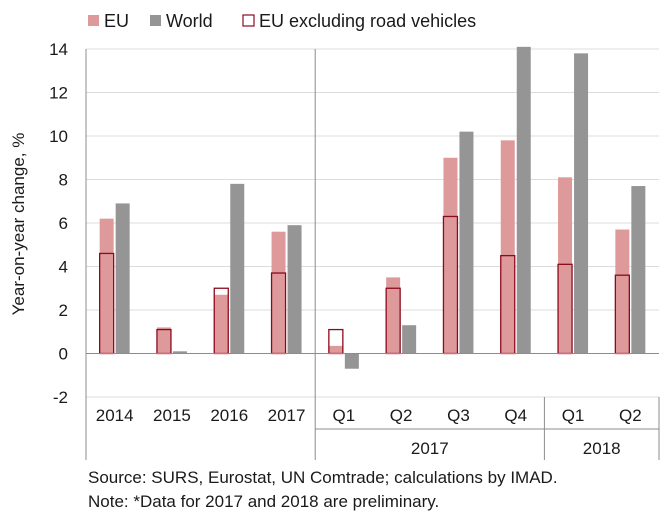 The image size is (667, 519). Describe the element at coordinates (63, 310) in the screenshot. I see `y-tick-label: 2` at that location.